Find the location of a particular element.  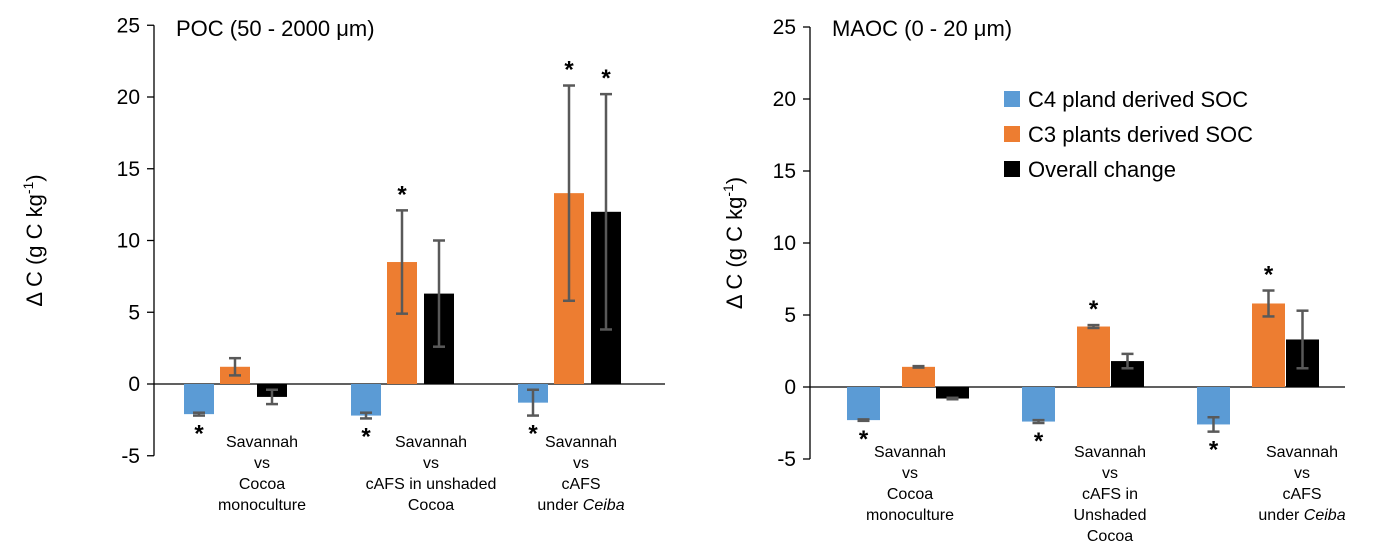

category-label-line: Unshaded is located at coordinates (1110, 515).